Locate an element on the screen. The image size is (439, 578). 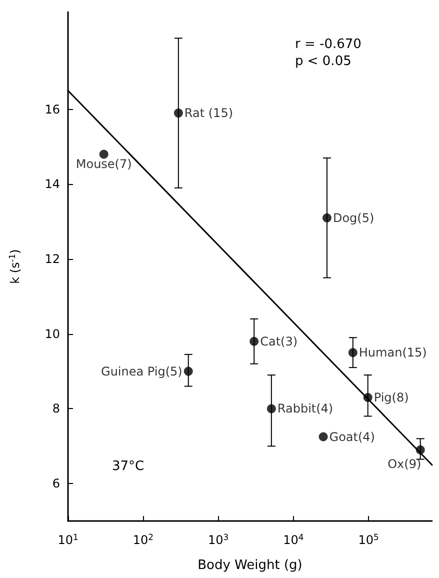
annotation: Cat(3) is located at coordinates (279, 341).